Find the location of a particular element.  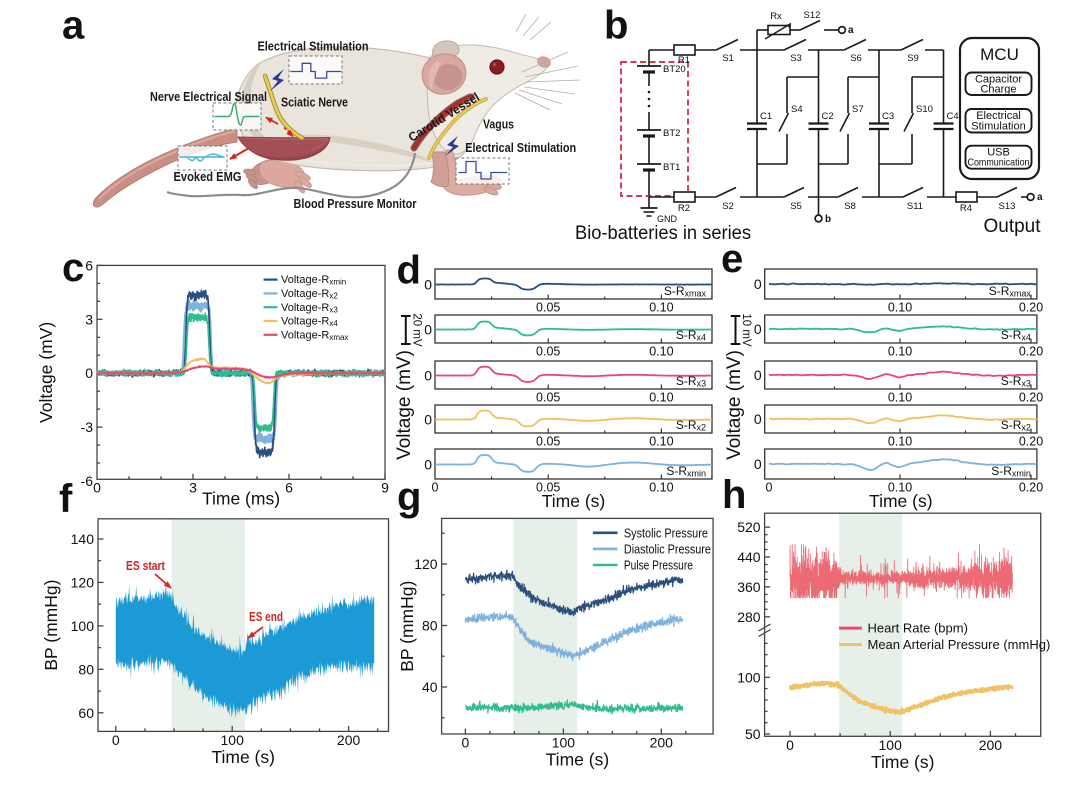

svg-text: 280 is located at coordinates (749, 617).